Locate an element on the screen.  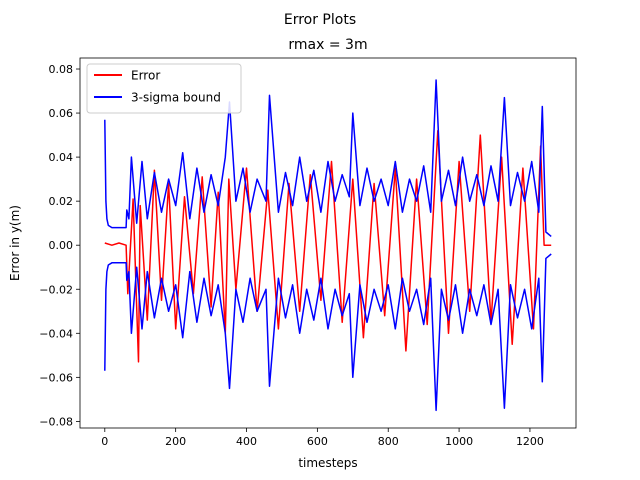
x-tick-label: 0 is located at coordinates (104, 441).